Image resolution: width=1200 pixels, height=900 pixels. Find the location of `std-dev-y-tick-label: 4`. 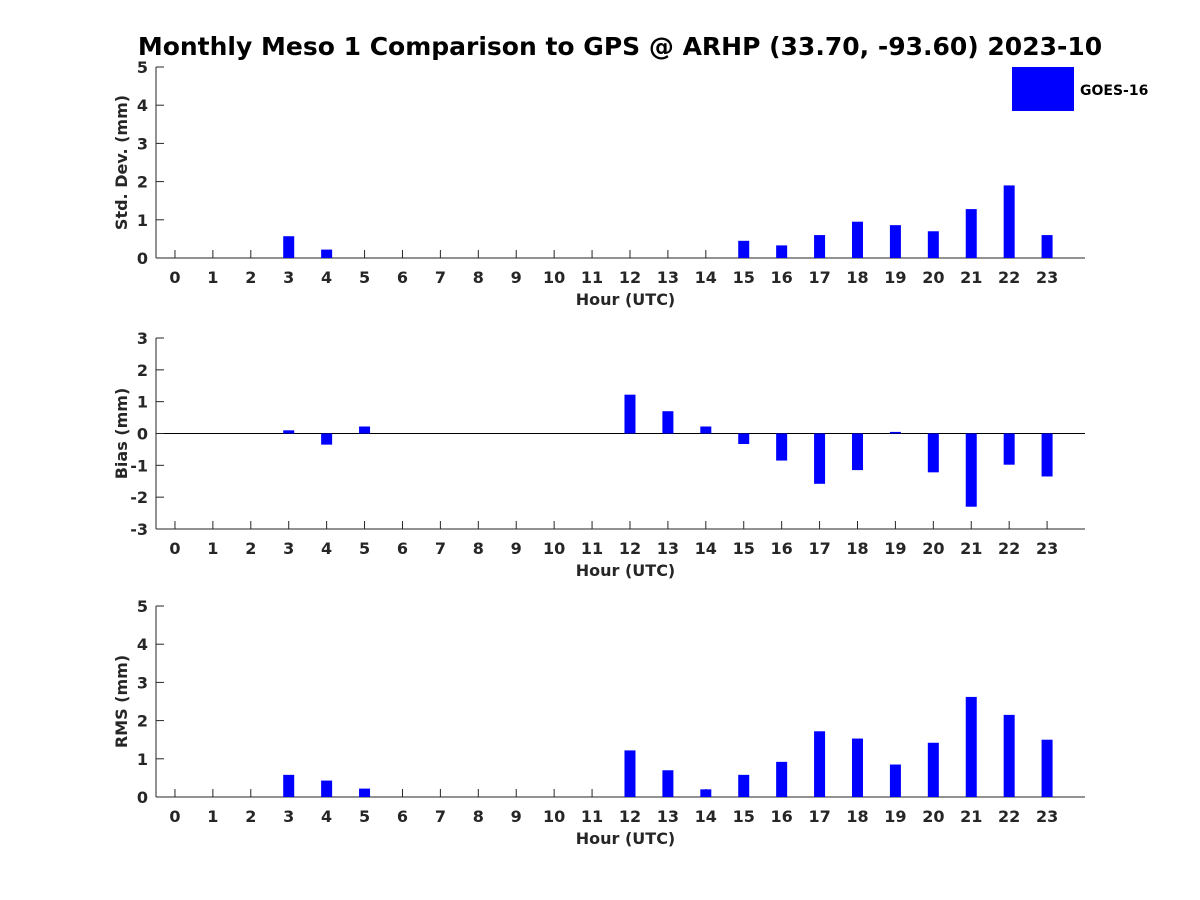

std-dev-y-tick-label: 4 is located at coordinates (142, 105).